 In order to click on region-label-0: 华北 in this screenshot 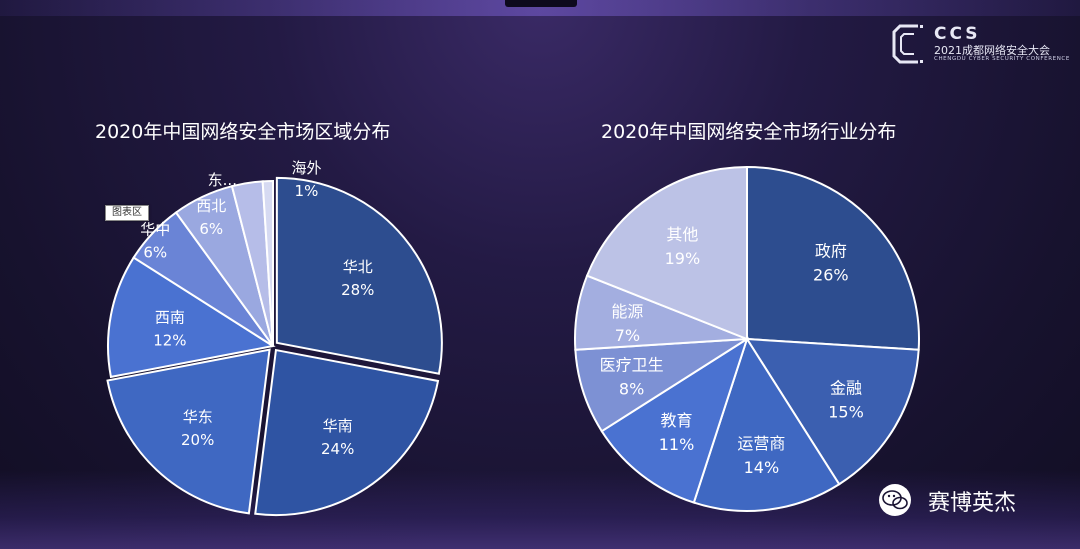, I will do `click(358, 267)`.